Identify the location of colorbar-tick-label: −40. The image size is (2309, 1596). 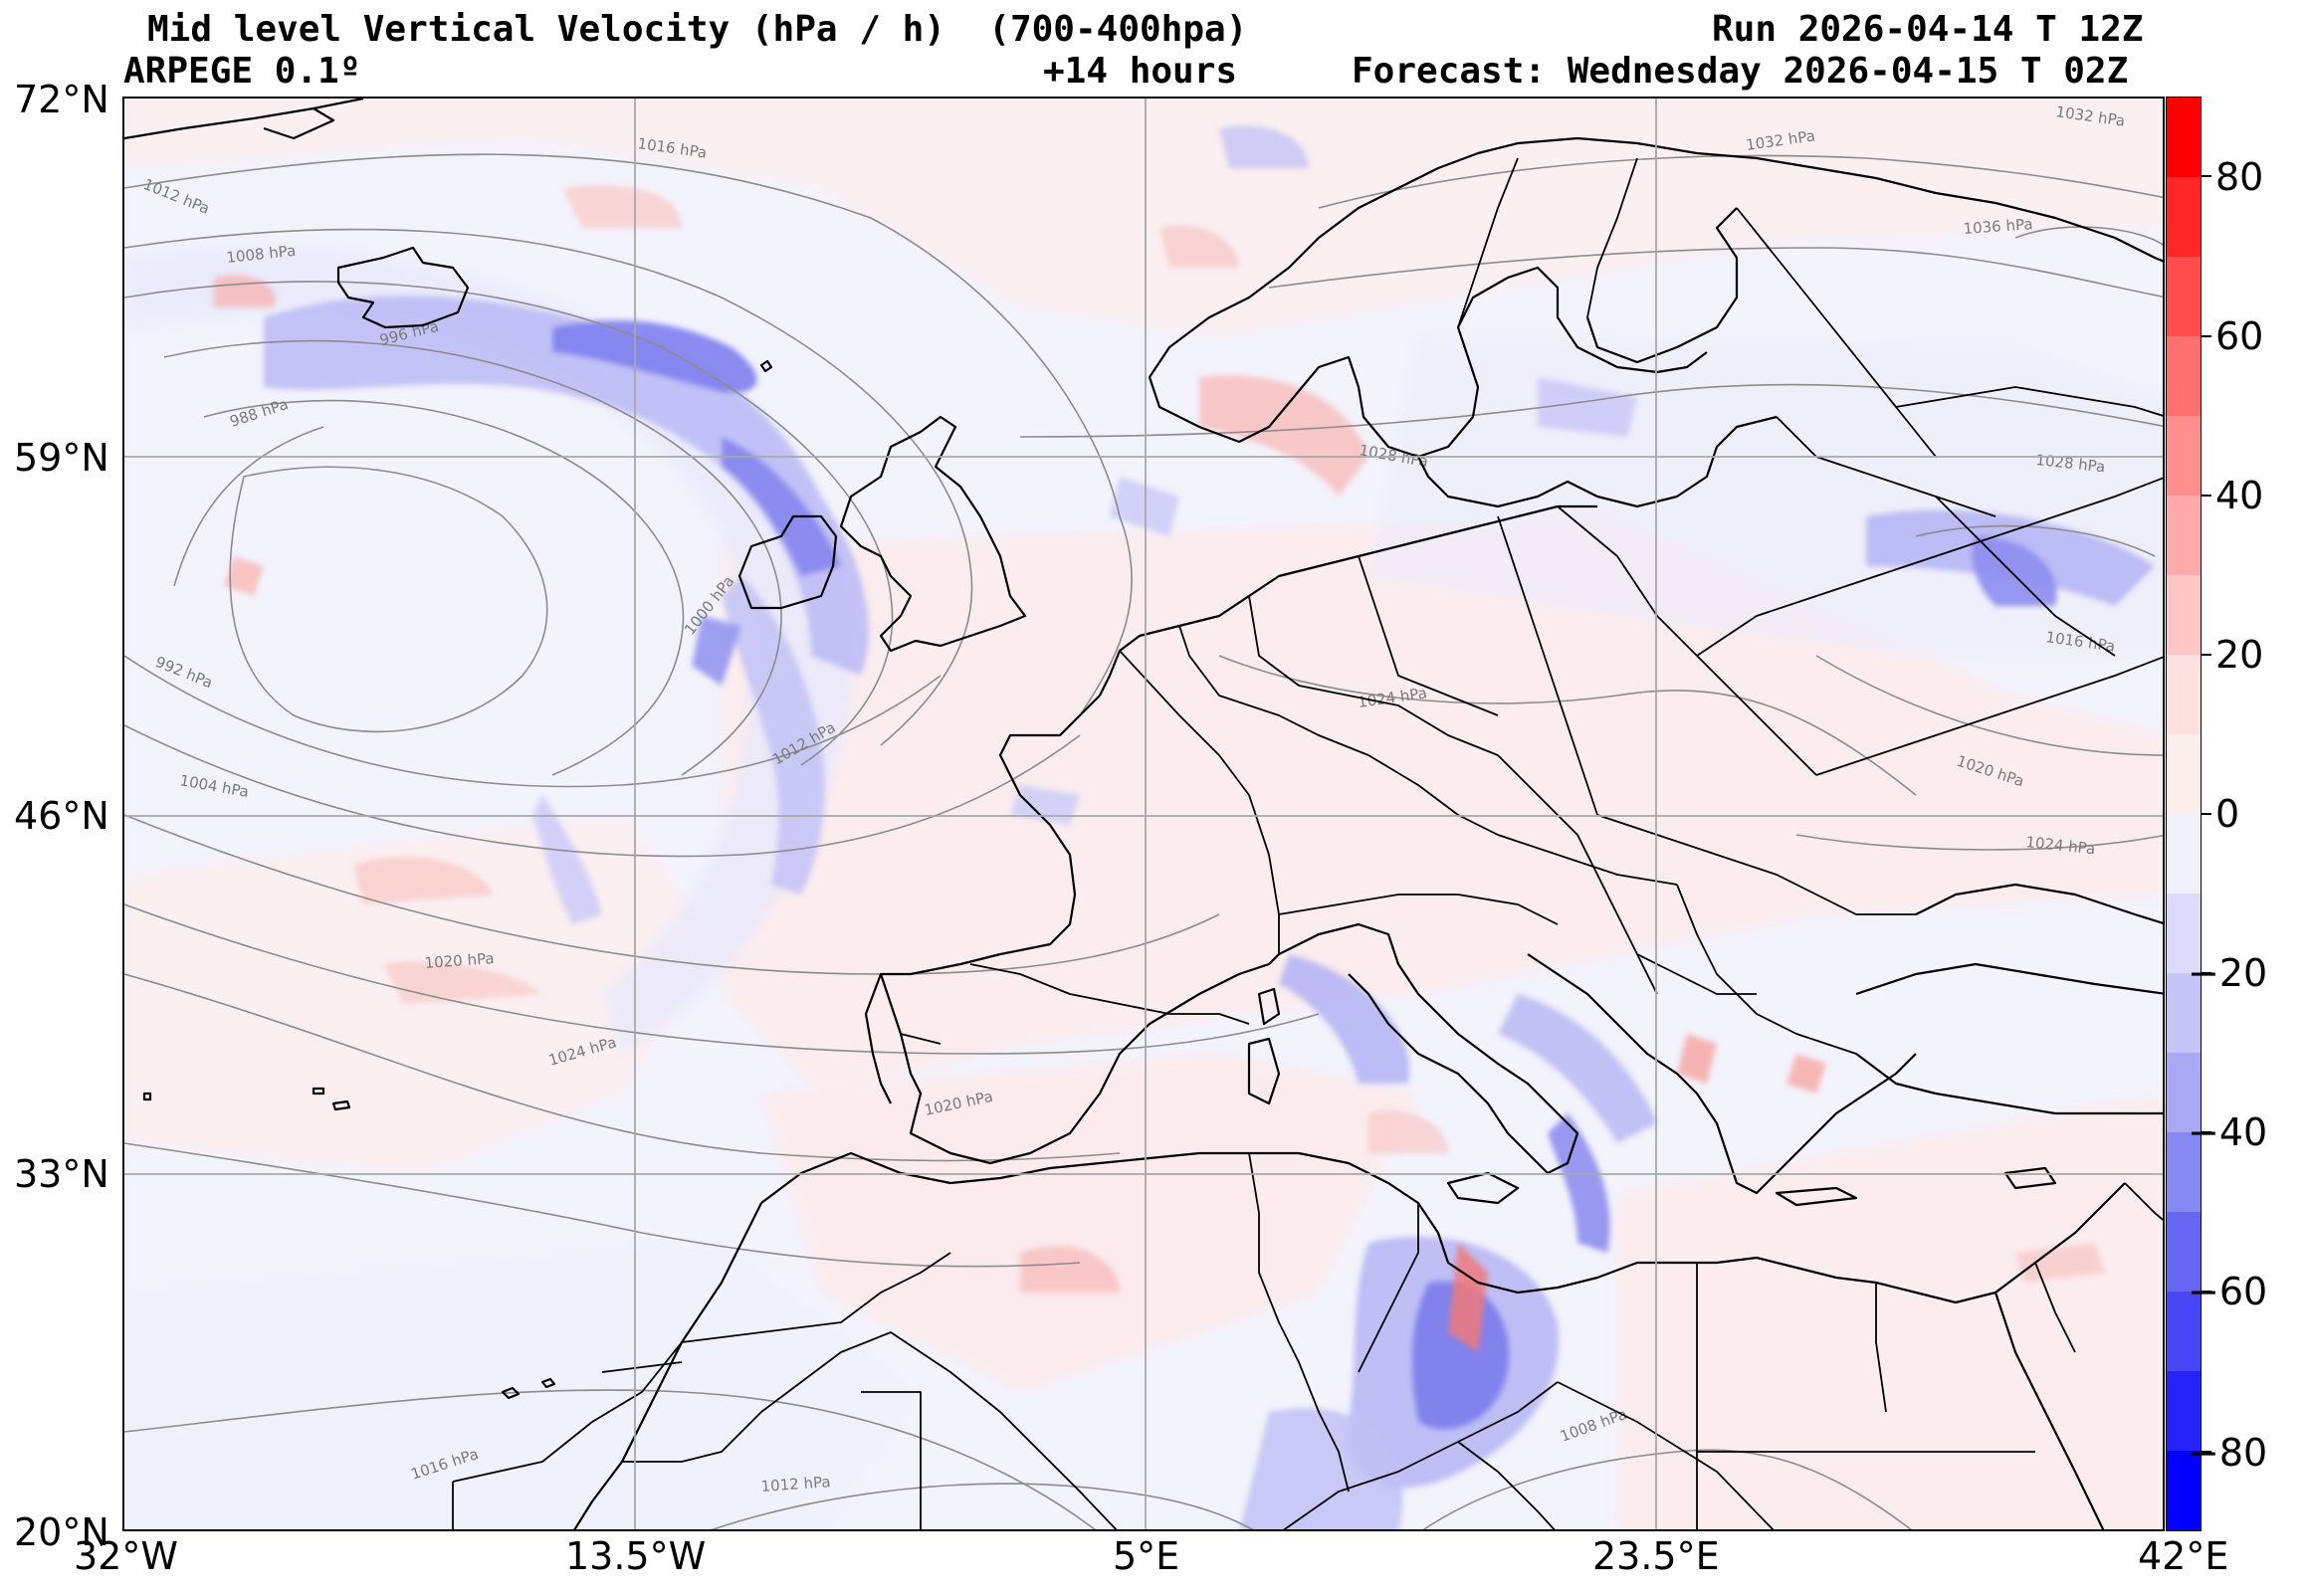
(2228, 1132).